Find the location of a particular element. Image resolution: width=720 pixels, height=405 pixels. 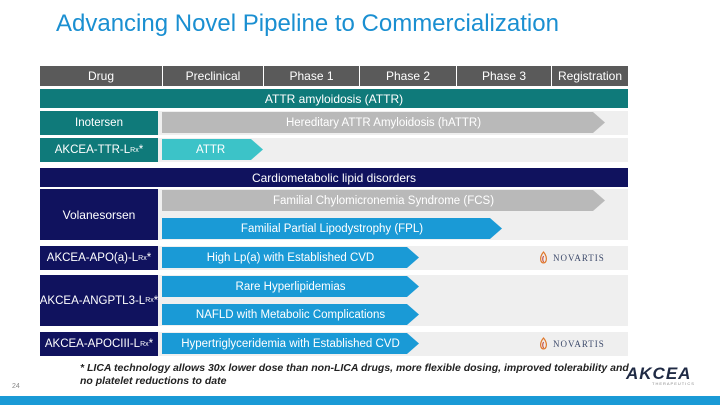

drug-akcea-apoa: AKCEA-APO(a)-L Rx * is located at coordinates (99, 258).